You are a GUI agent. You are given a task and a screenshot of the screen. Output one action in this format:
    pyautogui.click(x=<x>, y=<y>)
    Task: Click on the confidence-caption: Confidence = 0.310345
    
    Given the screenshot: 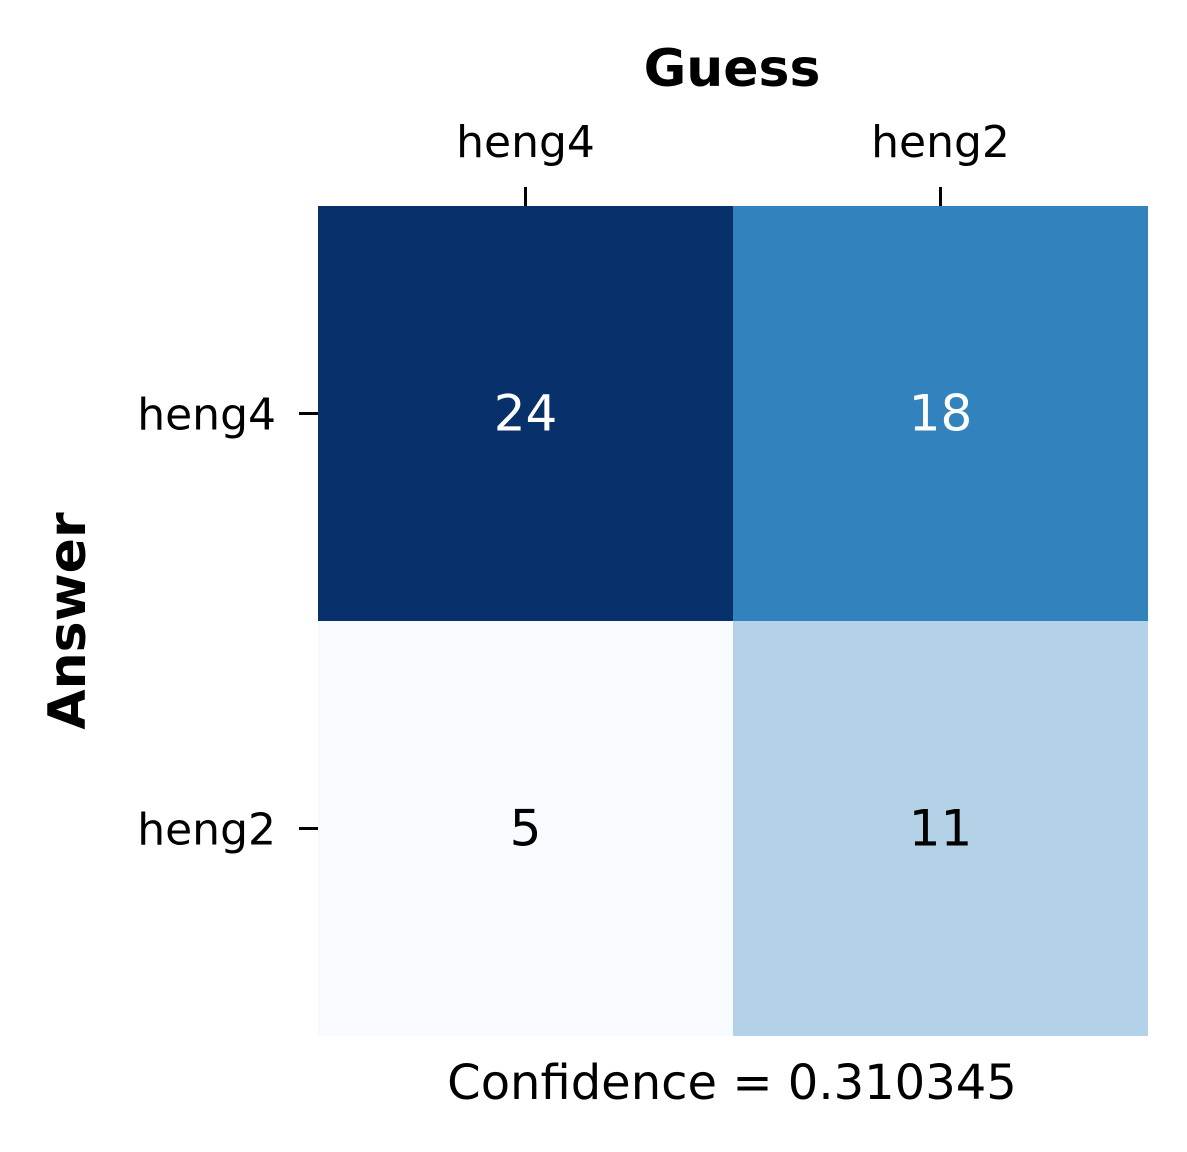 What is the action you would take?
    pyautogui.click(x=732, y=1083)
    